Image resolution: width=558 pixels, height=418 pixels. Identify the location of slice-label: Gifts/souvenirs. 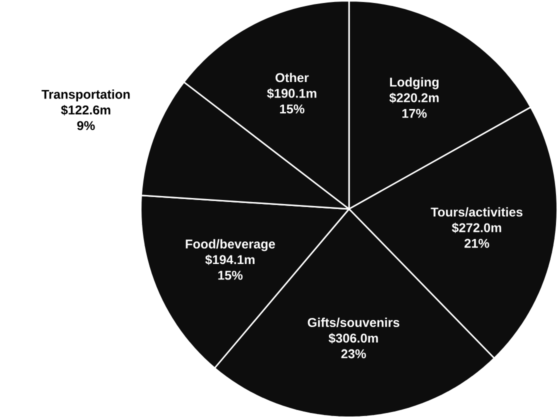
(354, 323).